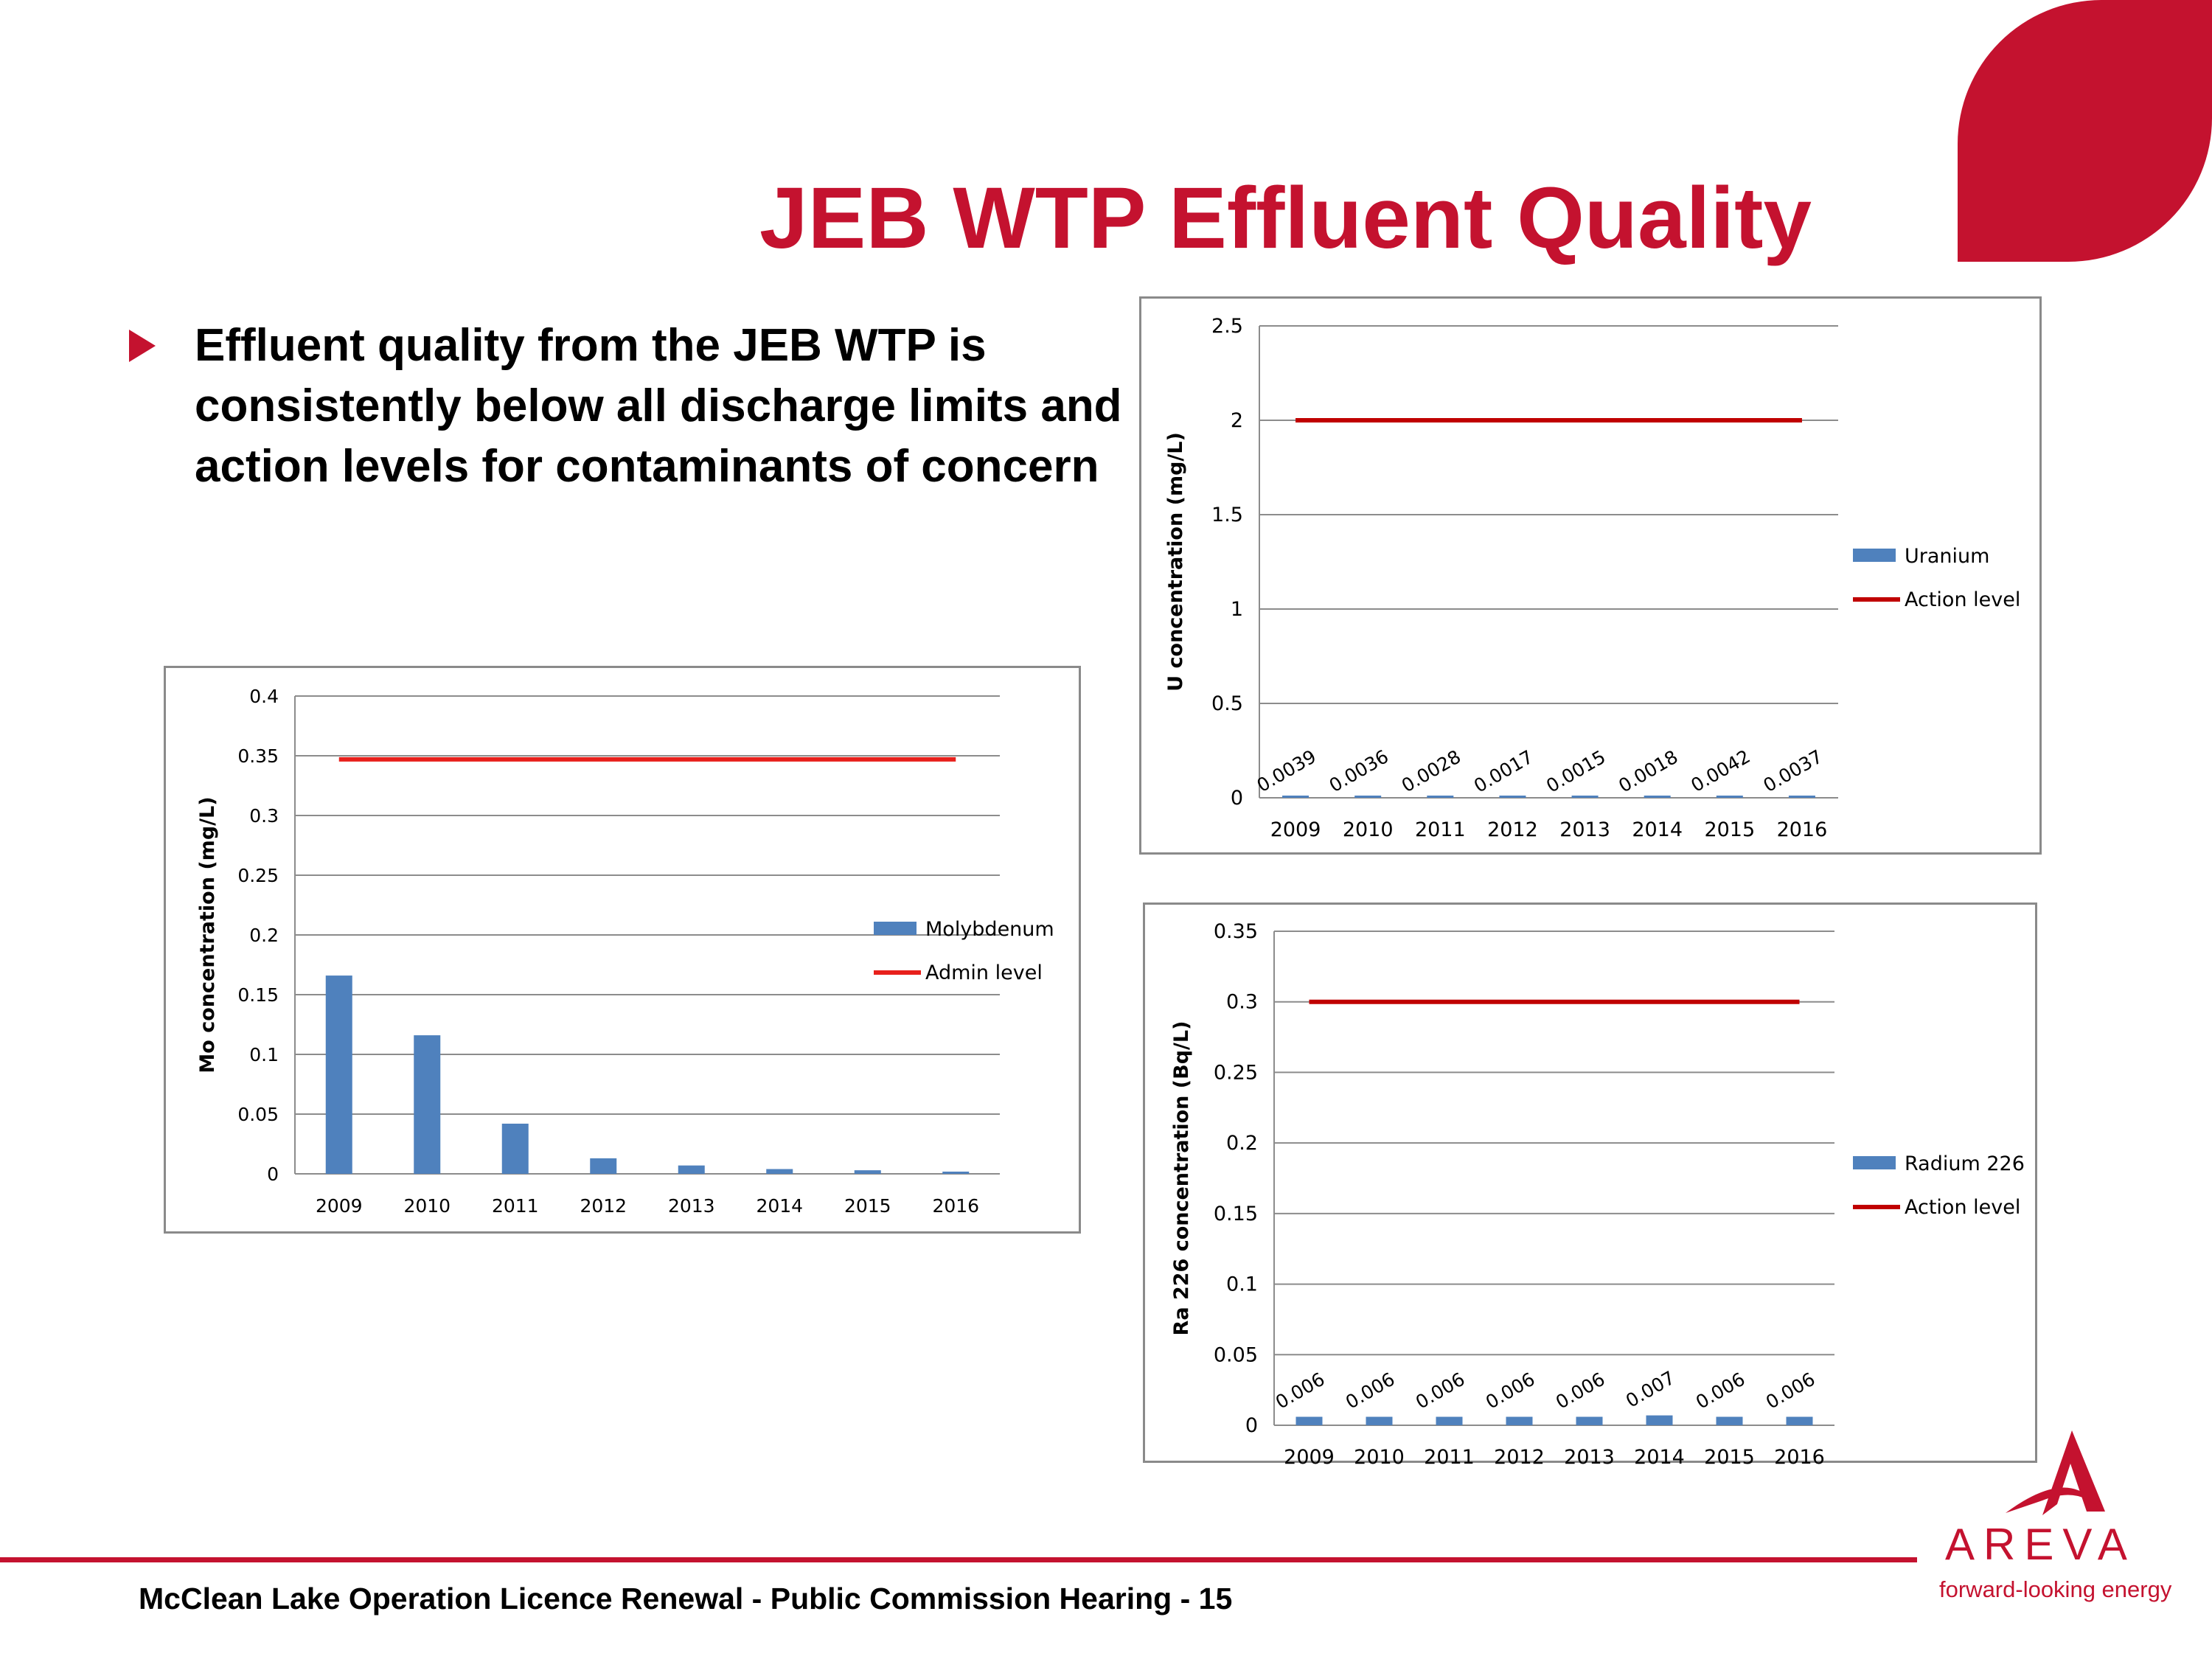  Describe the element at coordinates (1227, 326) in the screenshot. I see `y-tick-label: 2.5` at that location.